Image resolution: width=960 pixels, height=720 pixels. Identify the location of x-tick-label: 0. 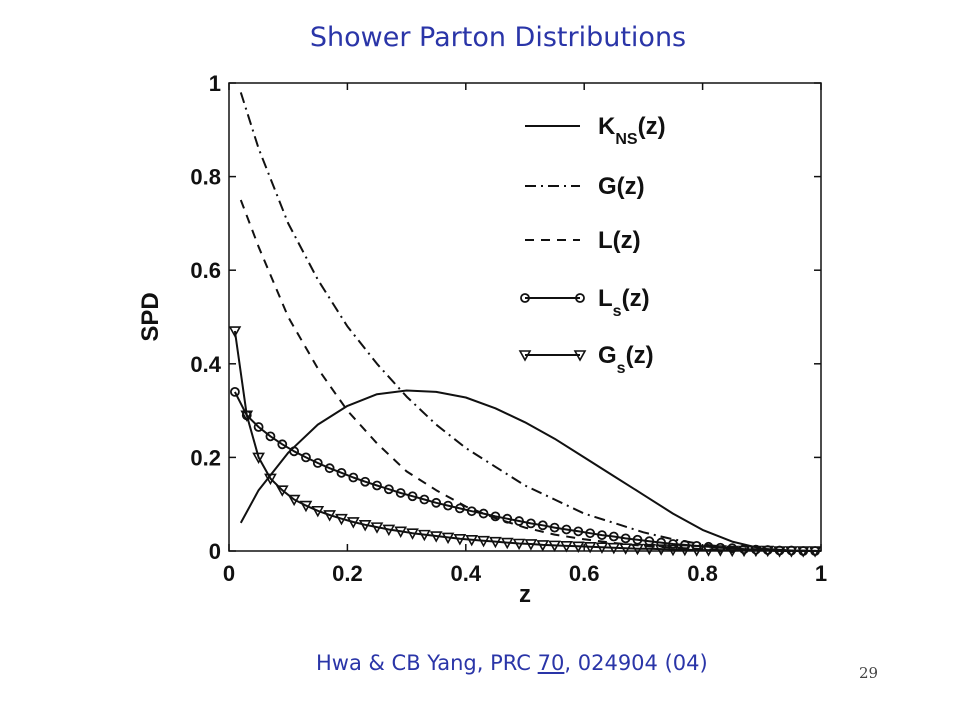
(229, 573).